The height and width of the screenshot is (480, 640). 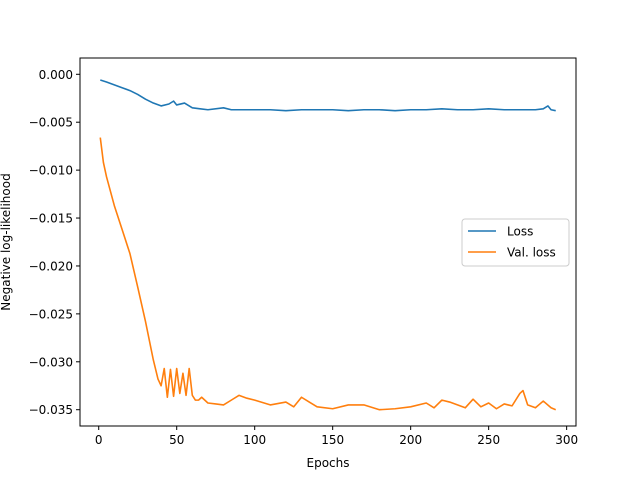 I want to click on y-tick-label: 0.000, so click(x=56, y=75).